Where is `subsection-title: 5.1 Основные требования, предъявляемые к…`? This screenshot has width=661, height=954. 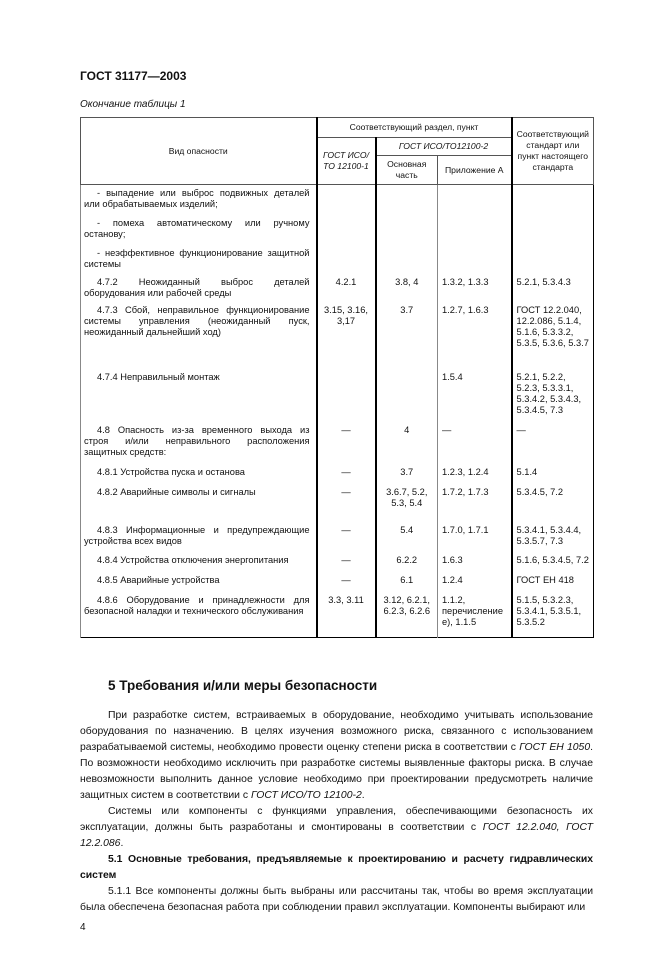 subsection-title: 5.1 Основные требования, предъявляемые к… is located at coordinates (336, 867).